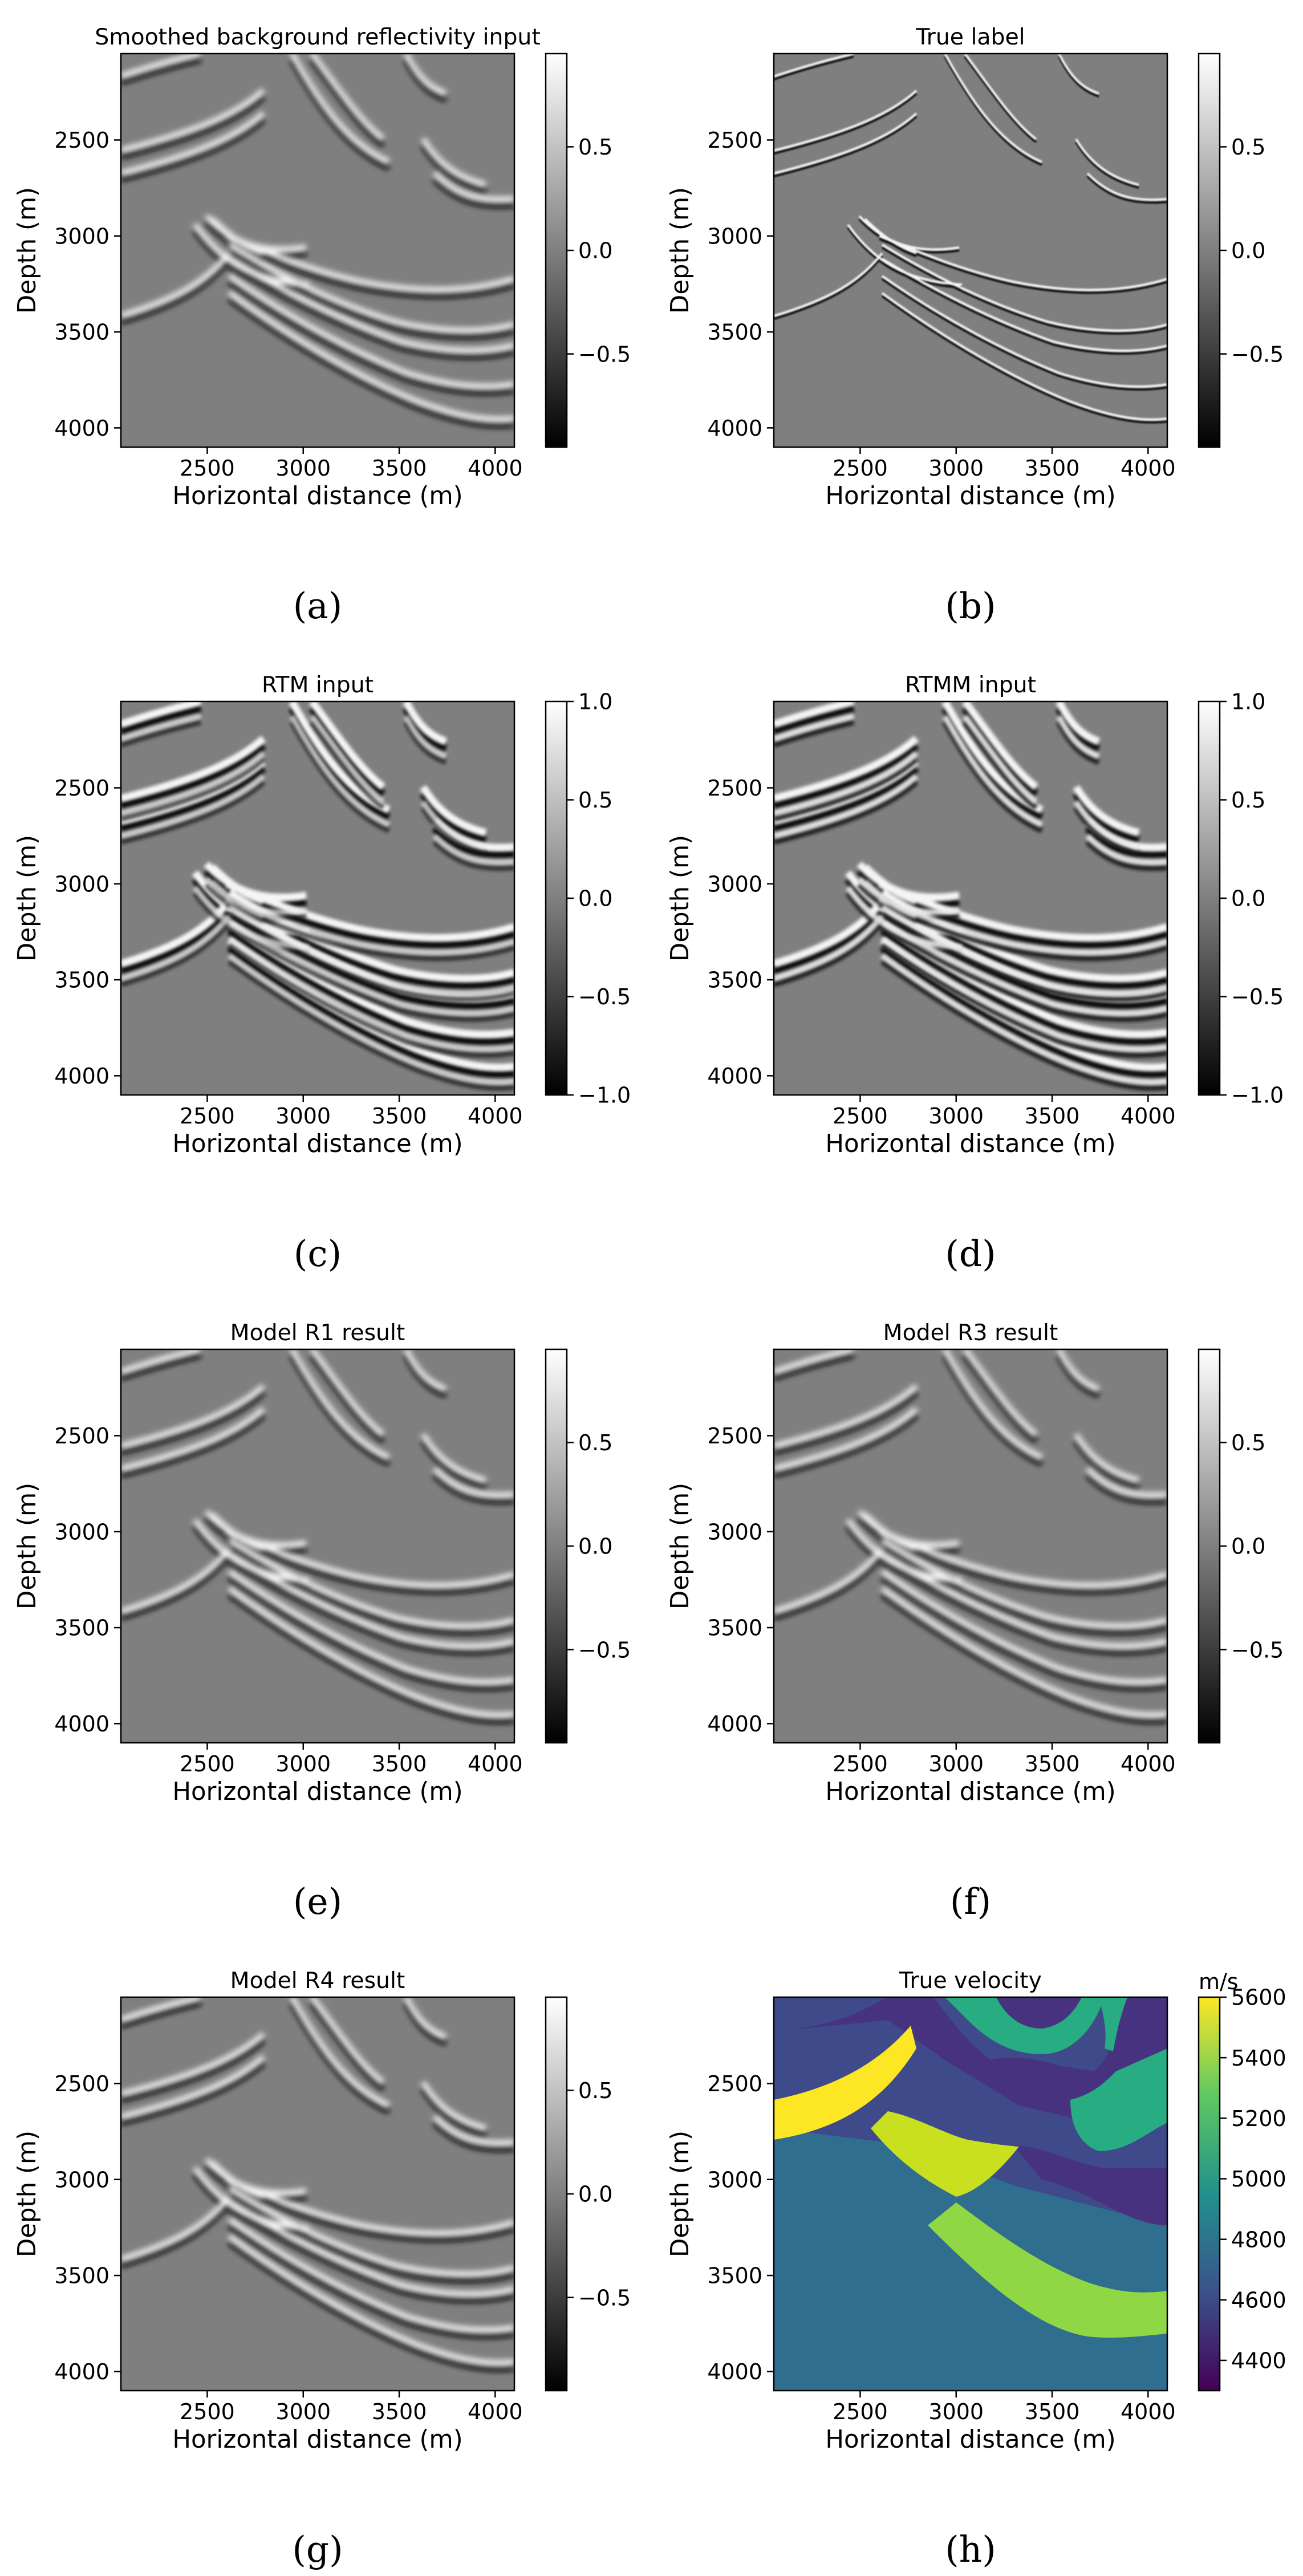 The height and width of the screenshot is (2576, 1303). I want to click on subplot-caption: (e), so click(317, 1902).